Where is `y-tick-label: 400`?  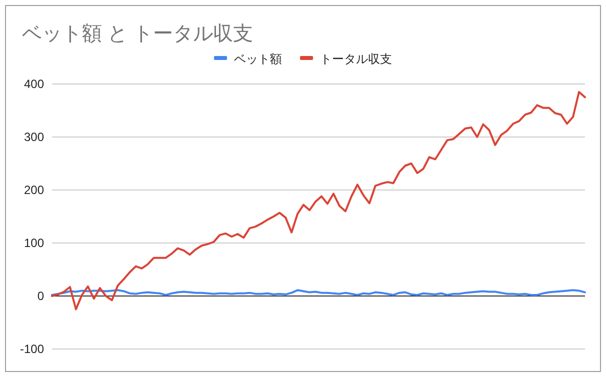
y-tick-label: 400 is located at coordinates (34, 84).